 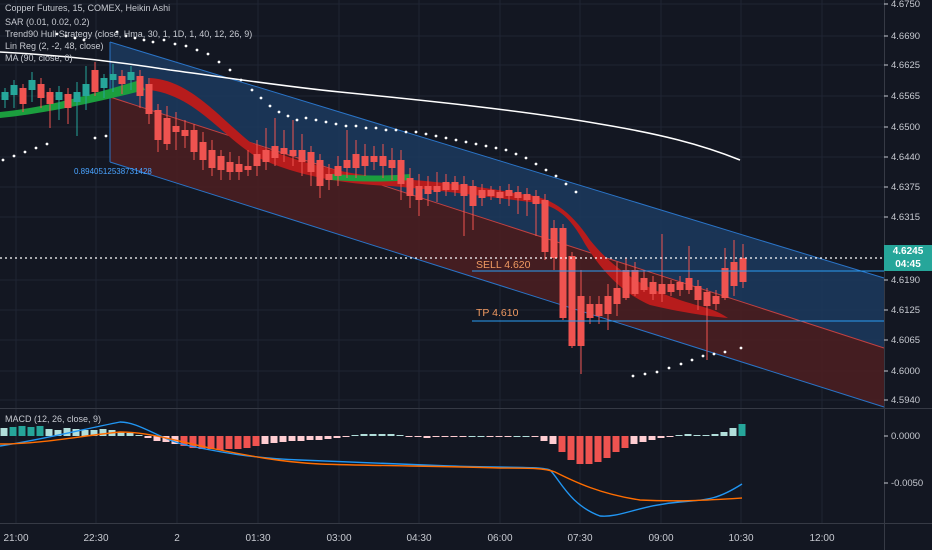 What do you see at coordinates (908, 258) in the screenshot?
I see `current-price-tag: 4.6245 04:45` at bounding box center [908, 258].